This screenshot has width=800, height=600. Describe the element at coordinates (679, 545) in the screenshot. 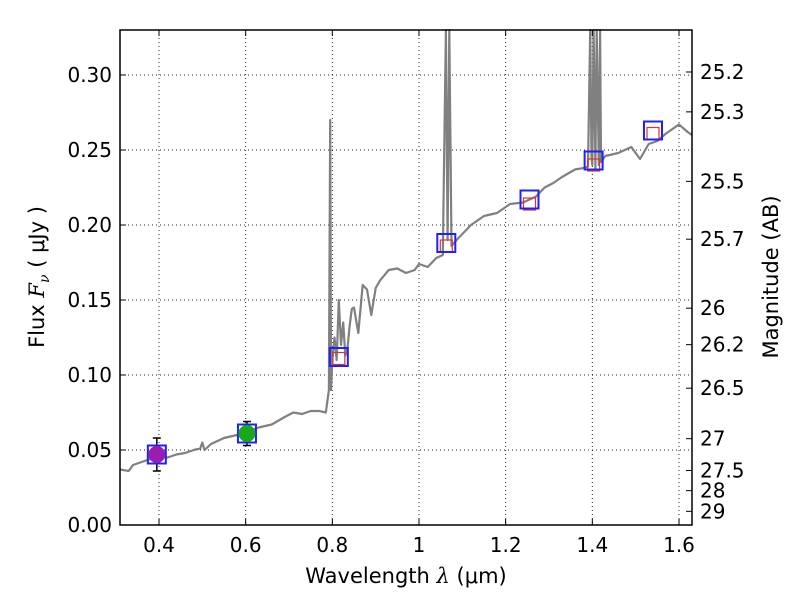

I see `x-tick-label: 1.6` at that location.